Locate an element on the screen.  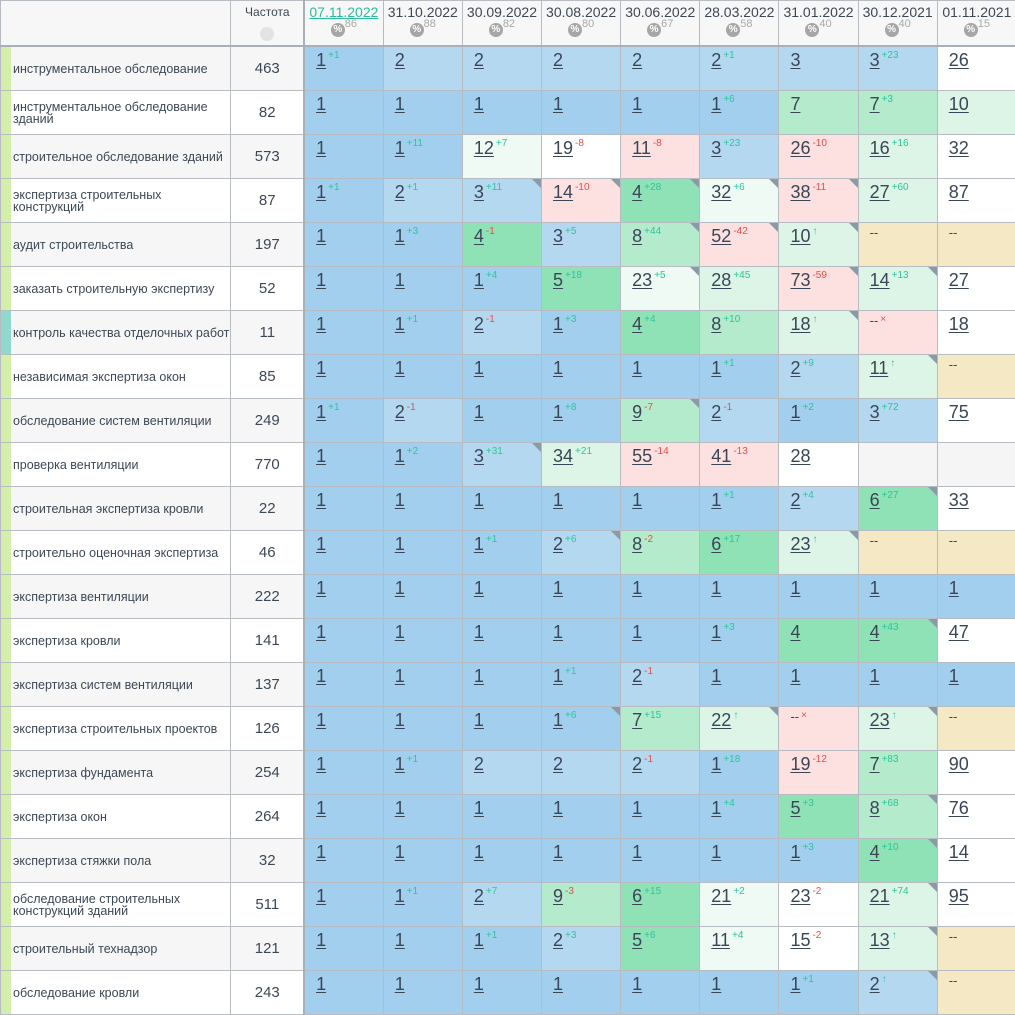
position-value: 12 is located at coordinates (484, 148).